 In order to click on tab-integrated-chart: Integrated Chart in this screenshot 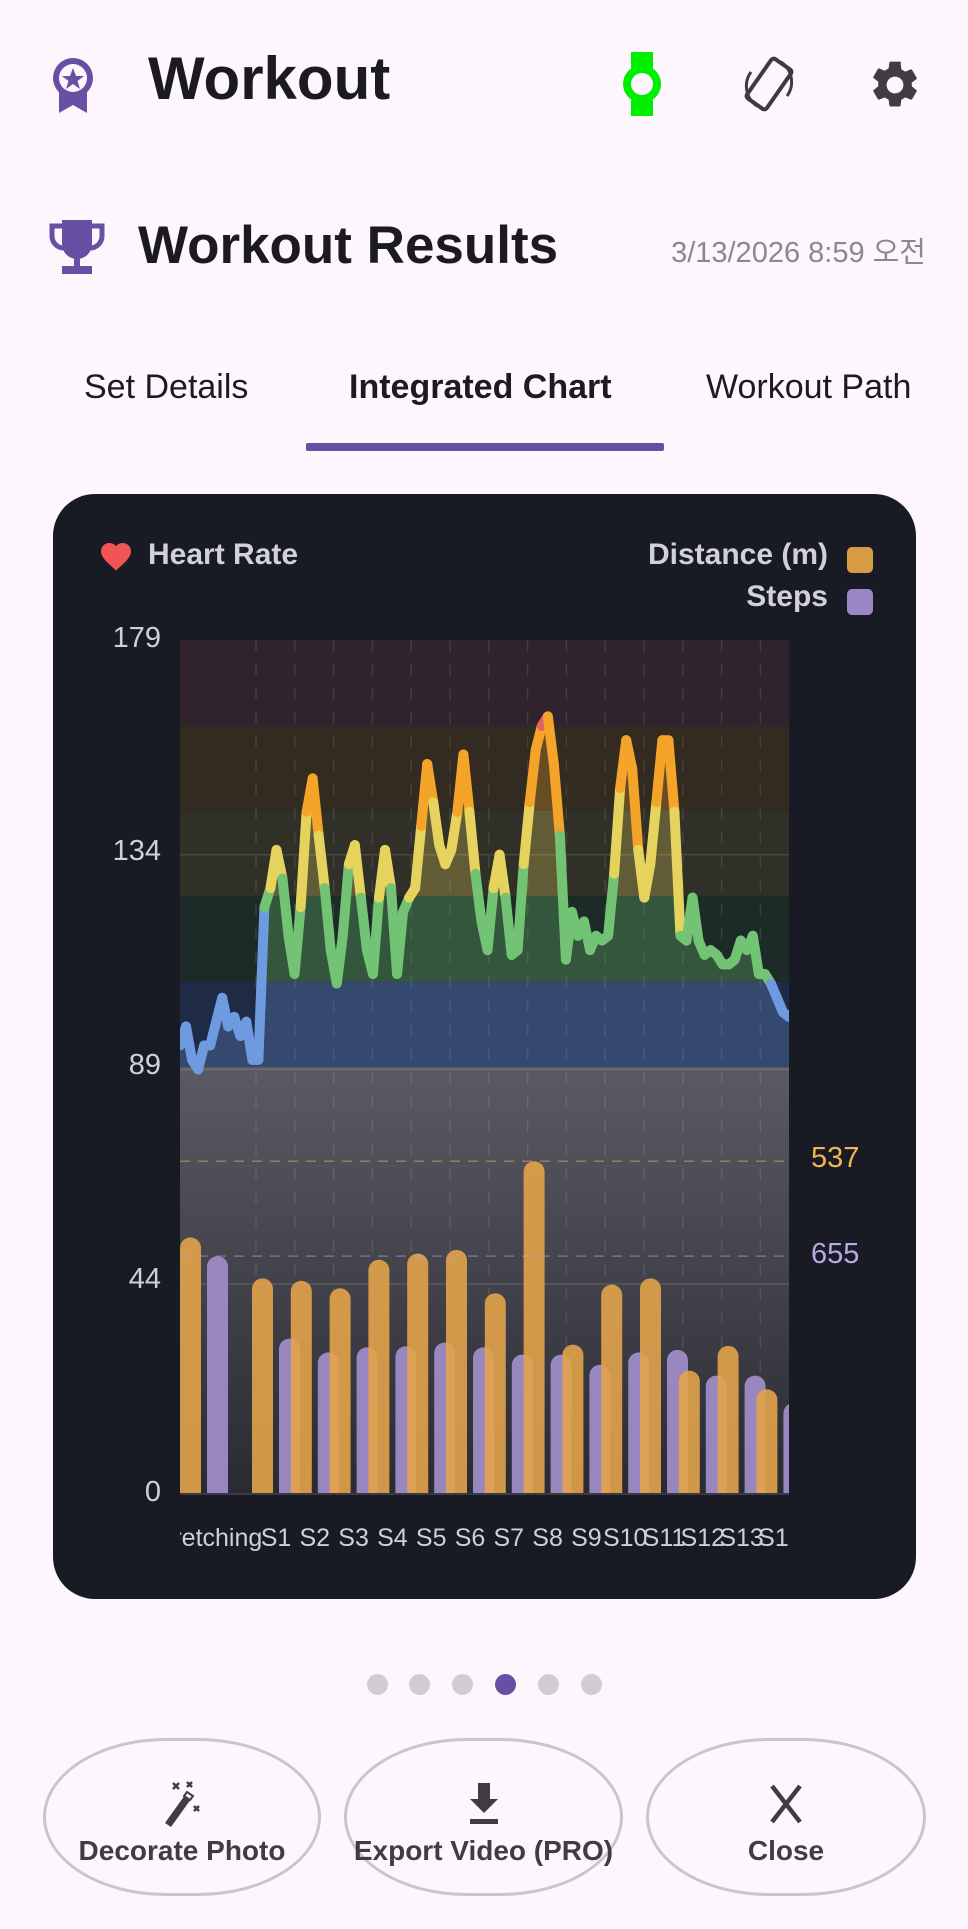, I will do `click(480, 387)`.